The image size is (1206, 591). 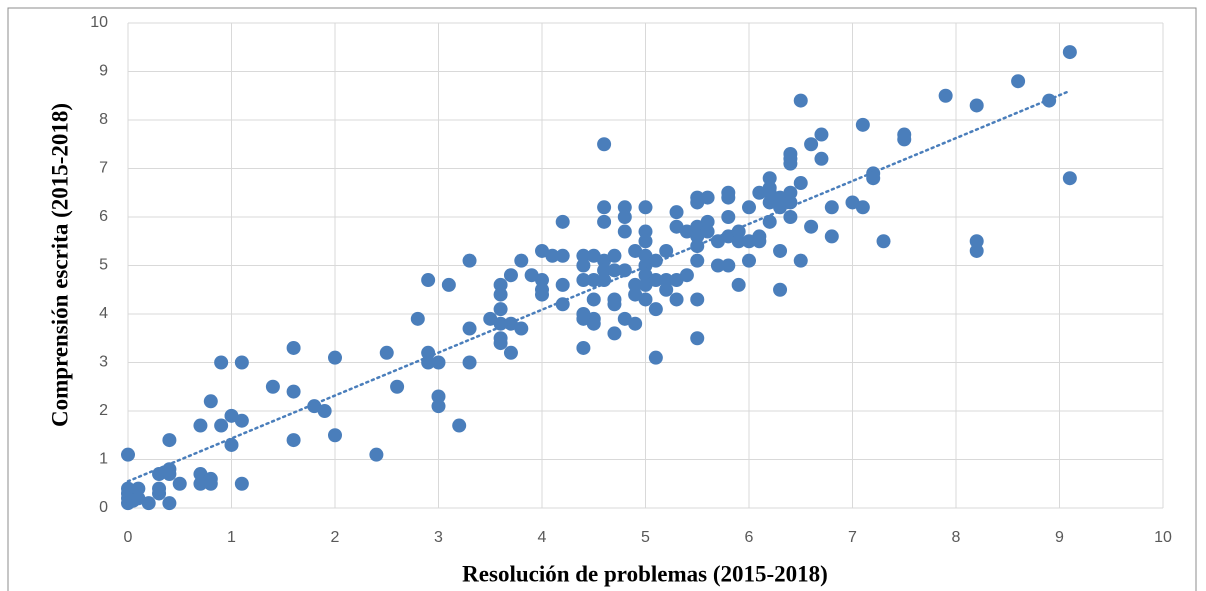 I want to click on y-tick-label: 9, so click(x=103, y=71).